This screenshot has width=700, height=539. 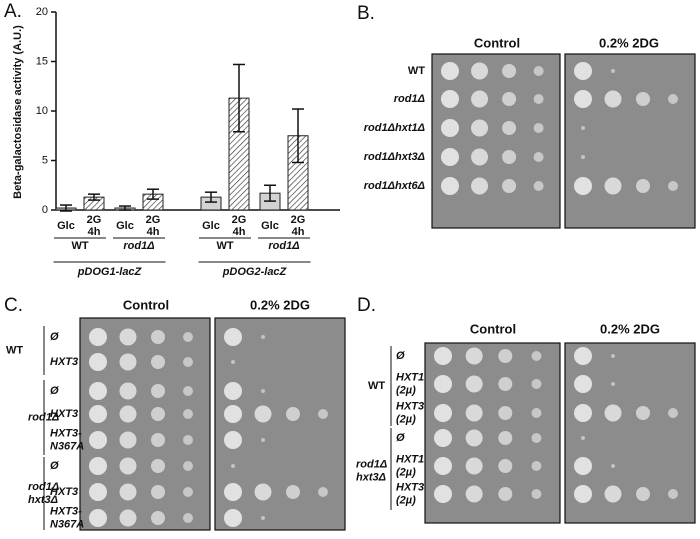 What do you see at coordinates (366, 13) in the screenshot?
I see `panel-letter: B.` at bounding box center [366, 13].